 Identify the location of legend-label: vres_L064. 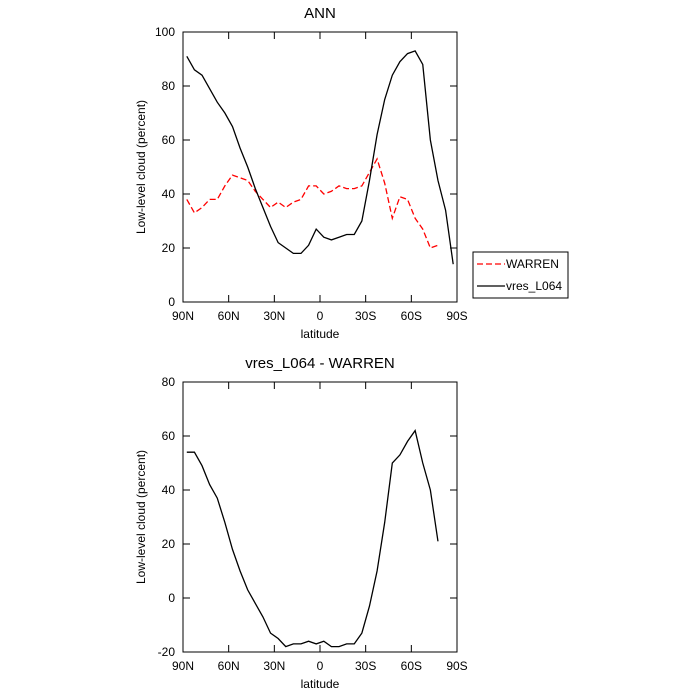
(534, 286).